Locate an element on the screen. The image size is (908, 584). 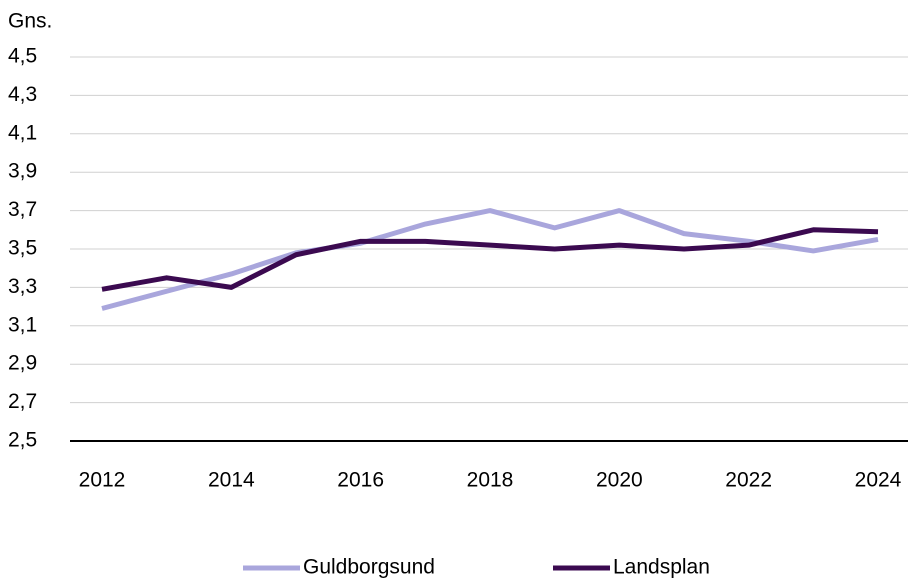
x-tick-label: 2014 is located at coordinates (231, 480).